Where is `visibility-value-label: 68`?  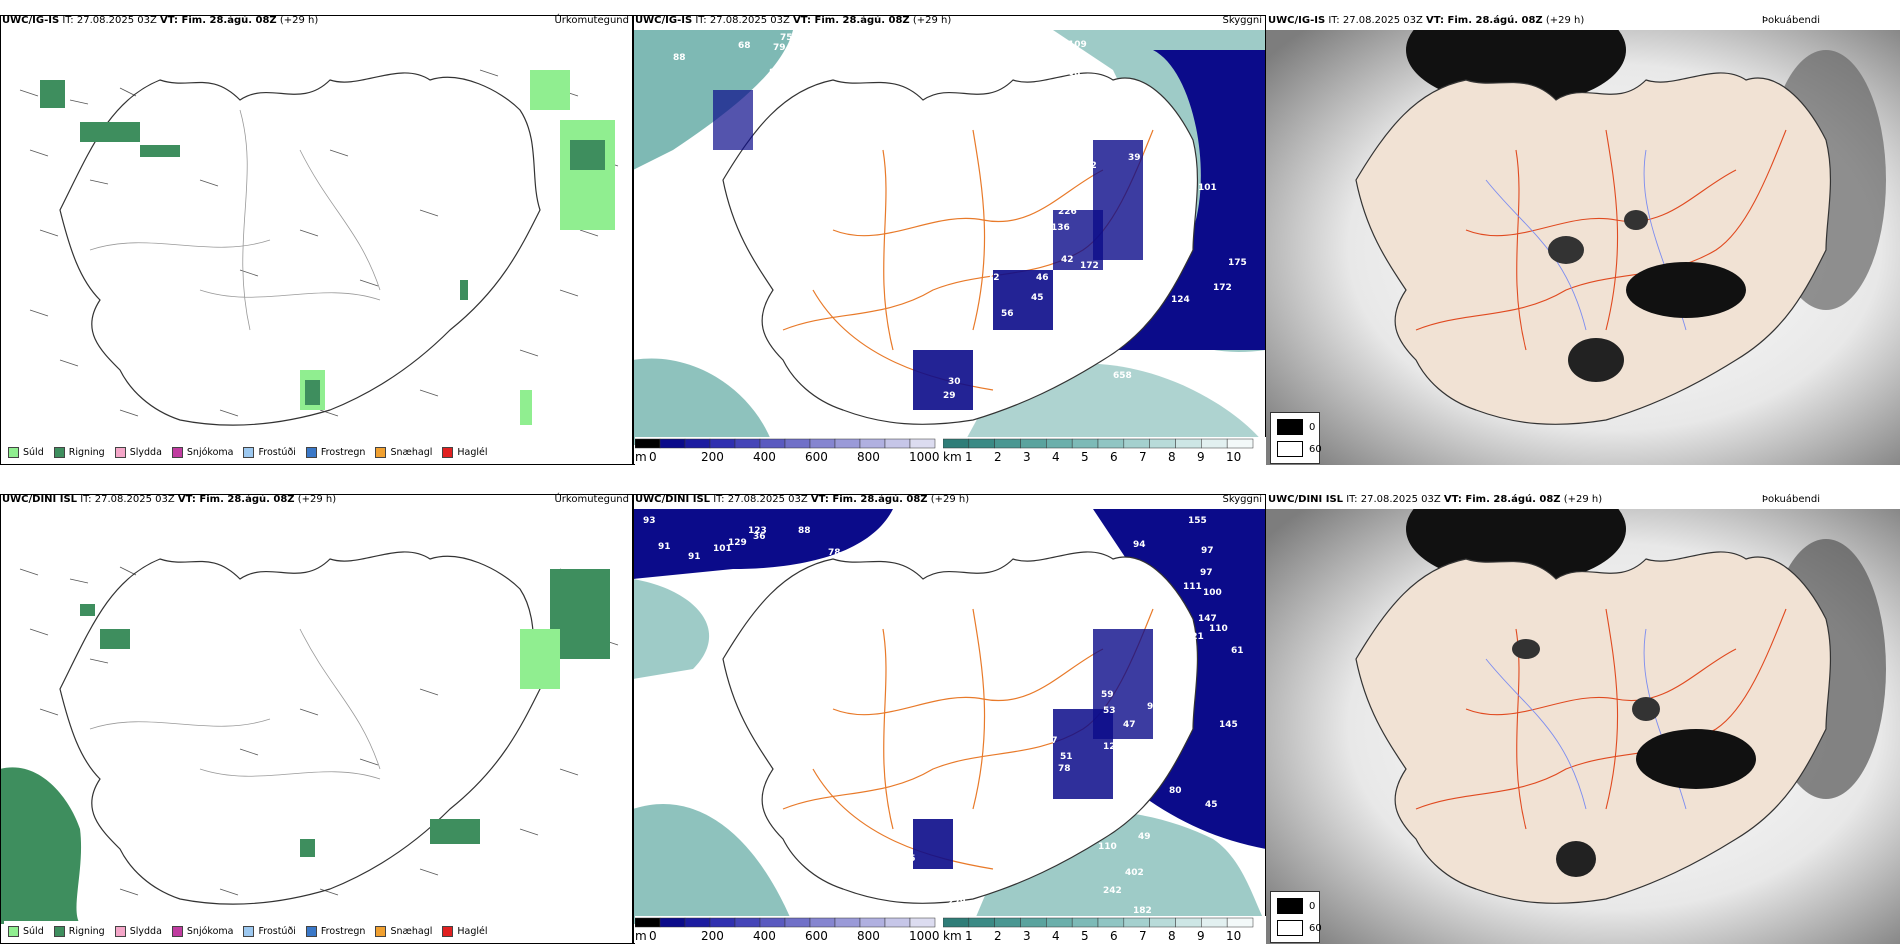 visibility-value-label: 68 is located at coordinates (744, 46).